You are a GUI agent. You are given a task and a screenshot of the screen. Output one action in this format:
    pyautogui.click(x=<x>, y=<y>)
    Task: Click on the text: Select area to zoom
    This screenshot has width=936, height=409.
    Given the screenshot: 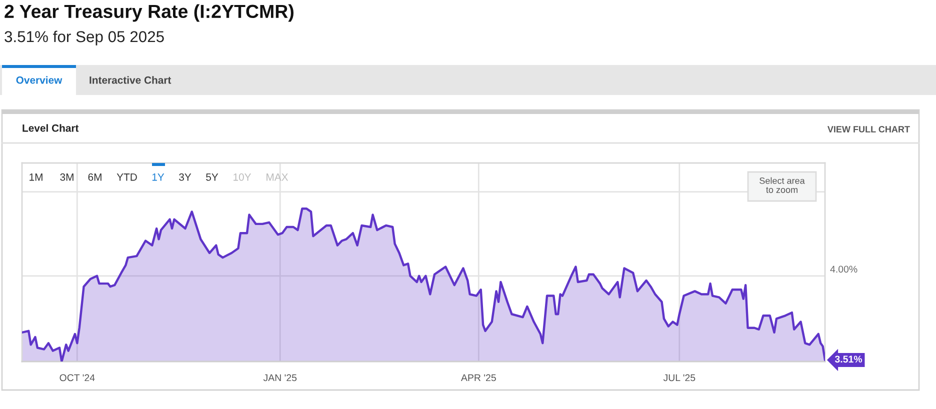 What is the action you would take?
    pyautogui.click(x=782, y=185)
    